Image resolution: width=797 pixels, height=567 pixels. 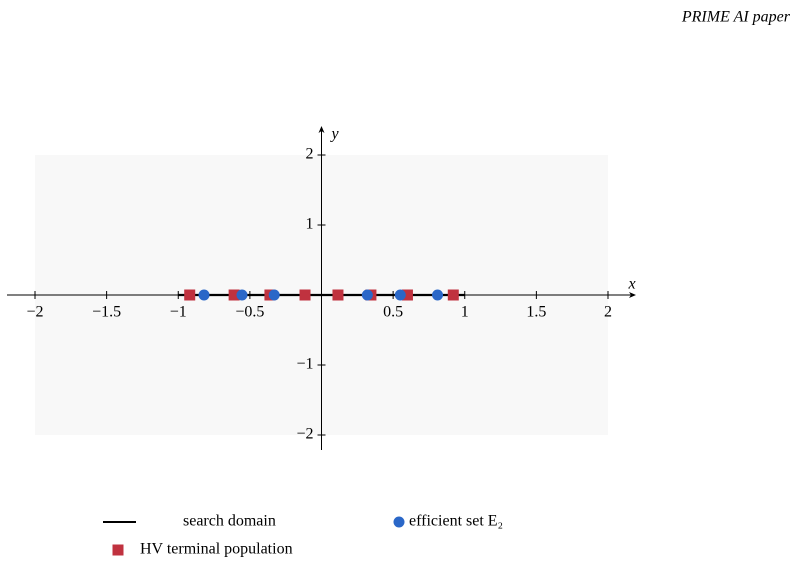 What do you see at coordinates (106, 312) in the screenshot?
I see `x-tick-label: −1.5` at bounding box center [106, 312].